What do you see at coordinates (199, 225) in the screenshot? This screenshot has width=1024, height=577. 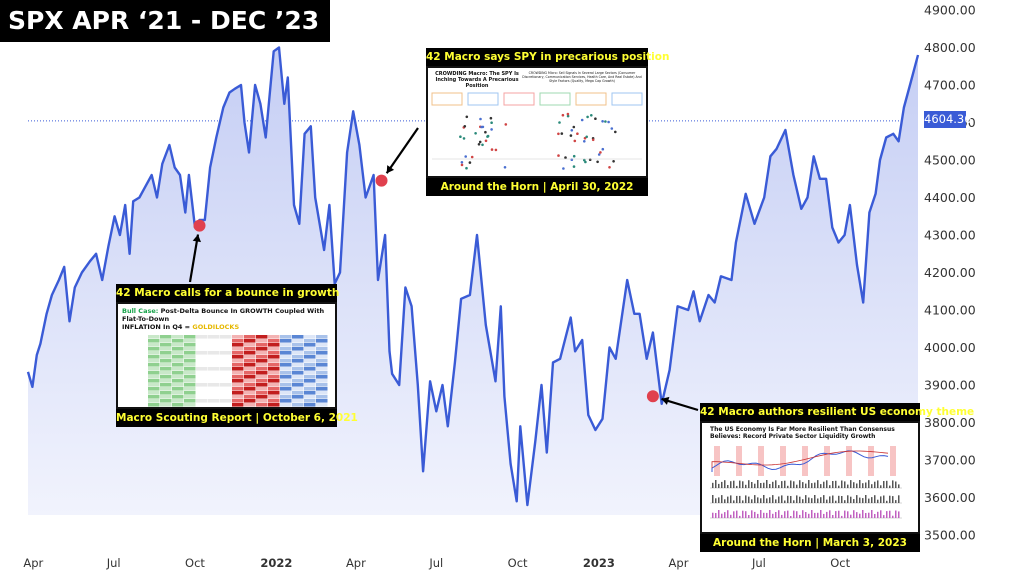 I see `annotation-marker` at bounding box center [199, 225].